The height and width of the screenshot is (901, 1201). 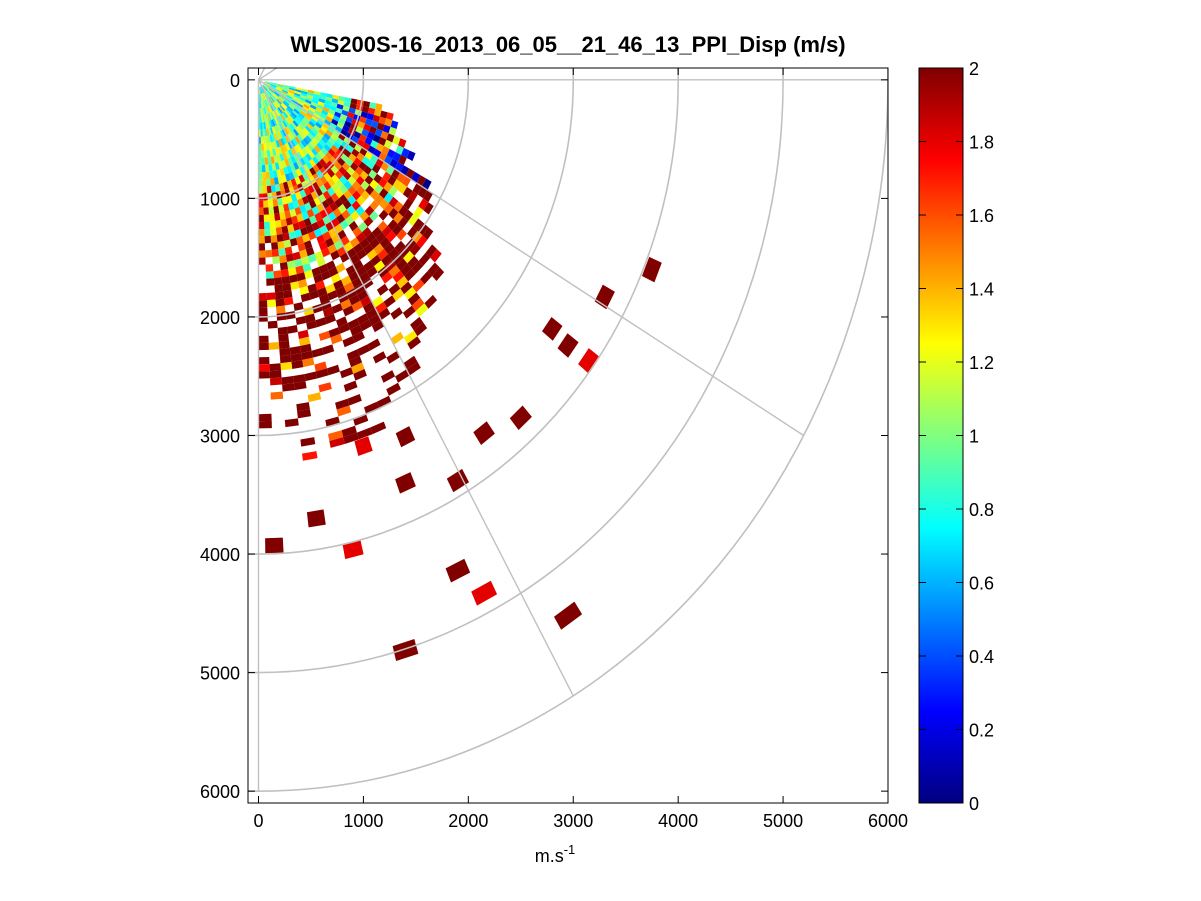 What do you see at coordinates (258, 821) in the screenshot?
I see `x-tick-label-0: 0` at bounding box center [258, 821].